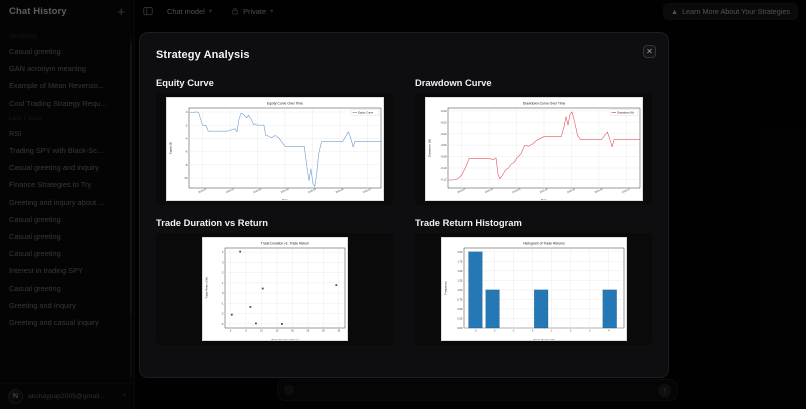 The height and width of the screenshot is (409, 806). I want to click on svg-text: -0.00, so click(443, 111).